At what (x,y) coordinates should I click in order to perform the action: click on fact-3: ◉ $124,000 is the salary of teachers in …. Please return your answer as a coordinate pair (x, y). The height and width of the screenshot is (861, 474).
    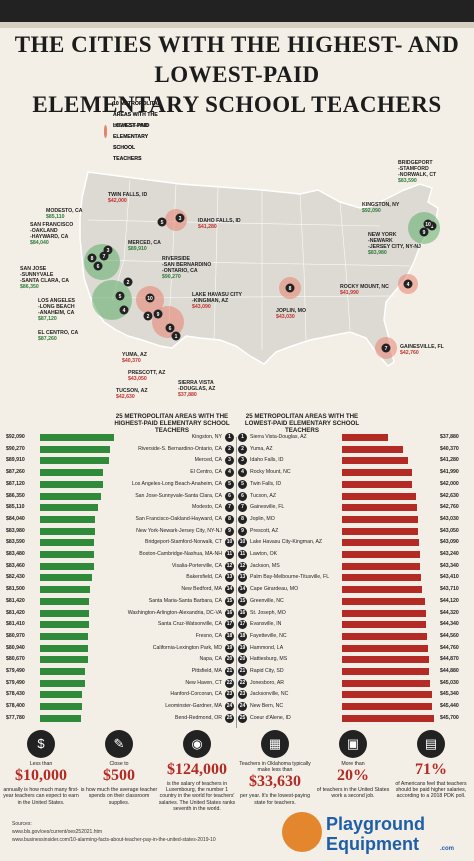
    Looking at the image, I should click on (197, 771).